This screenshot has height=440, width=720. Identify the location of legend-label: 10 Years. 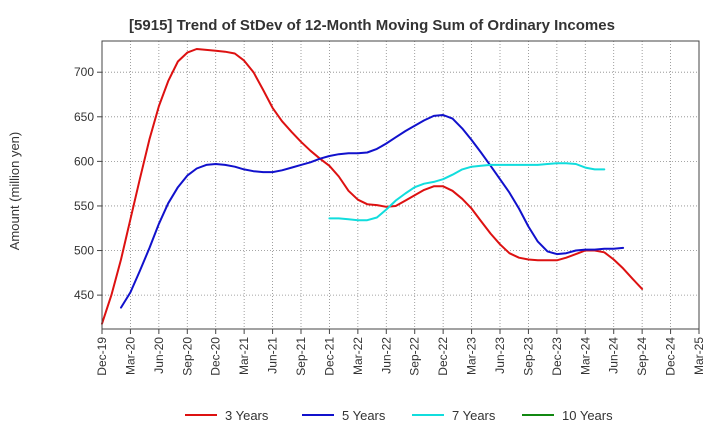
(587, 415).